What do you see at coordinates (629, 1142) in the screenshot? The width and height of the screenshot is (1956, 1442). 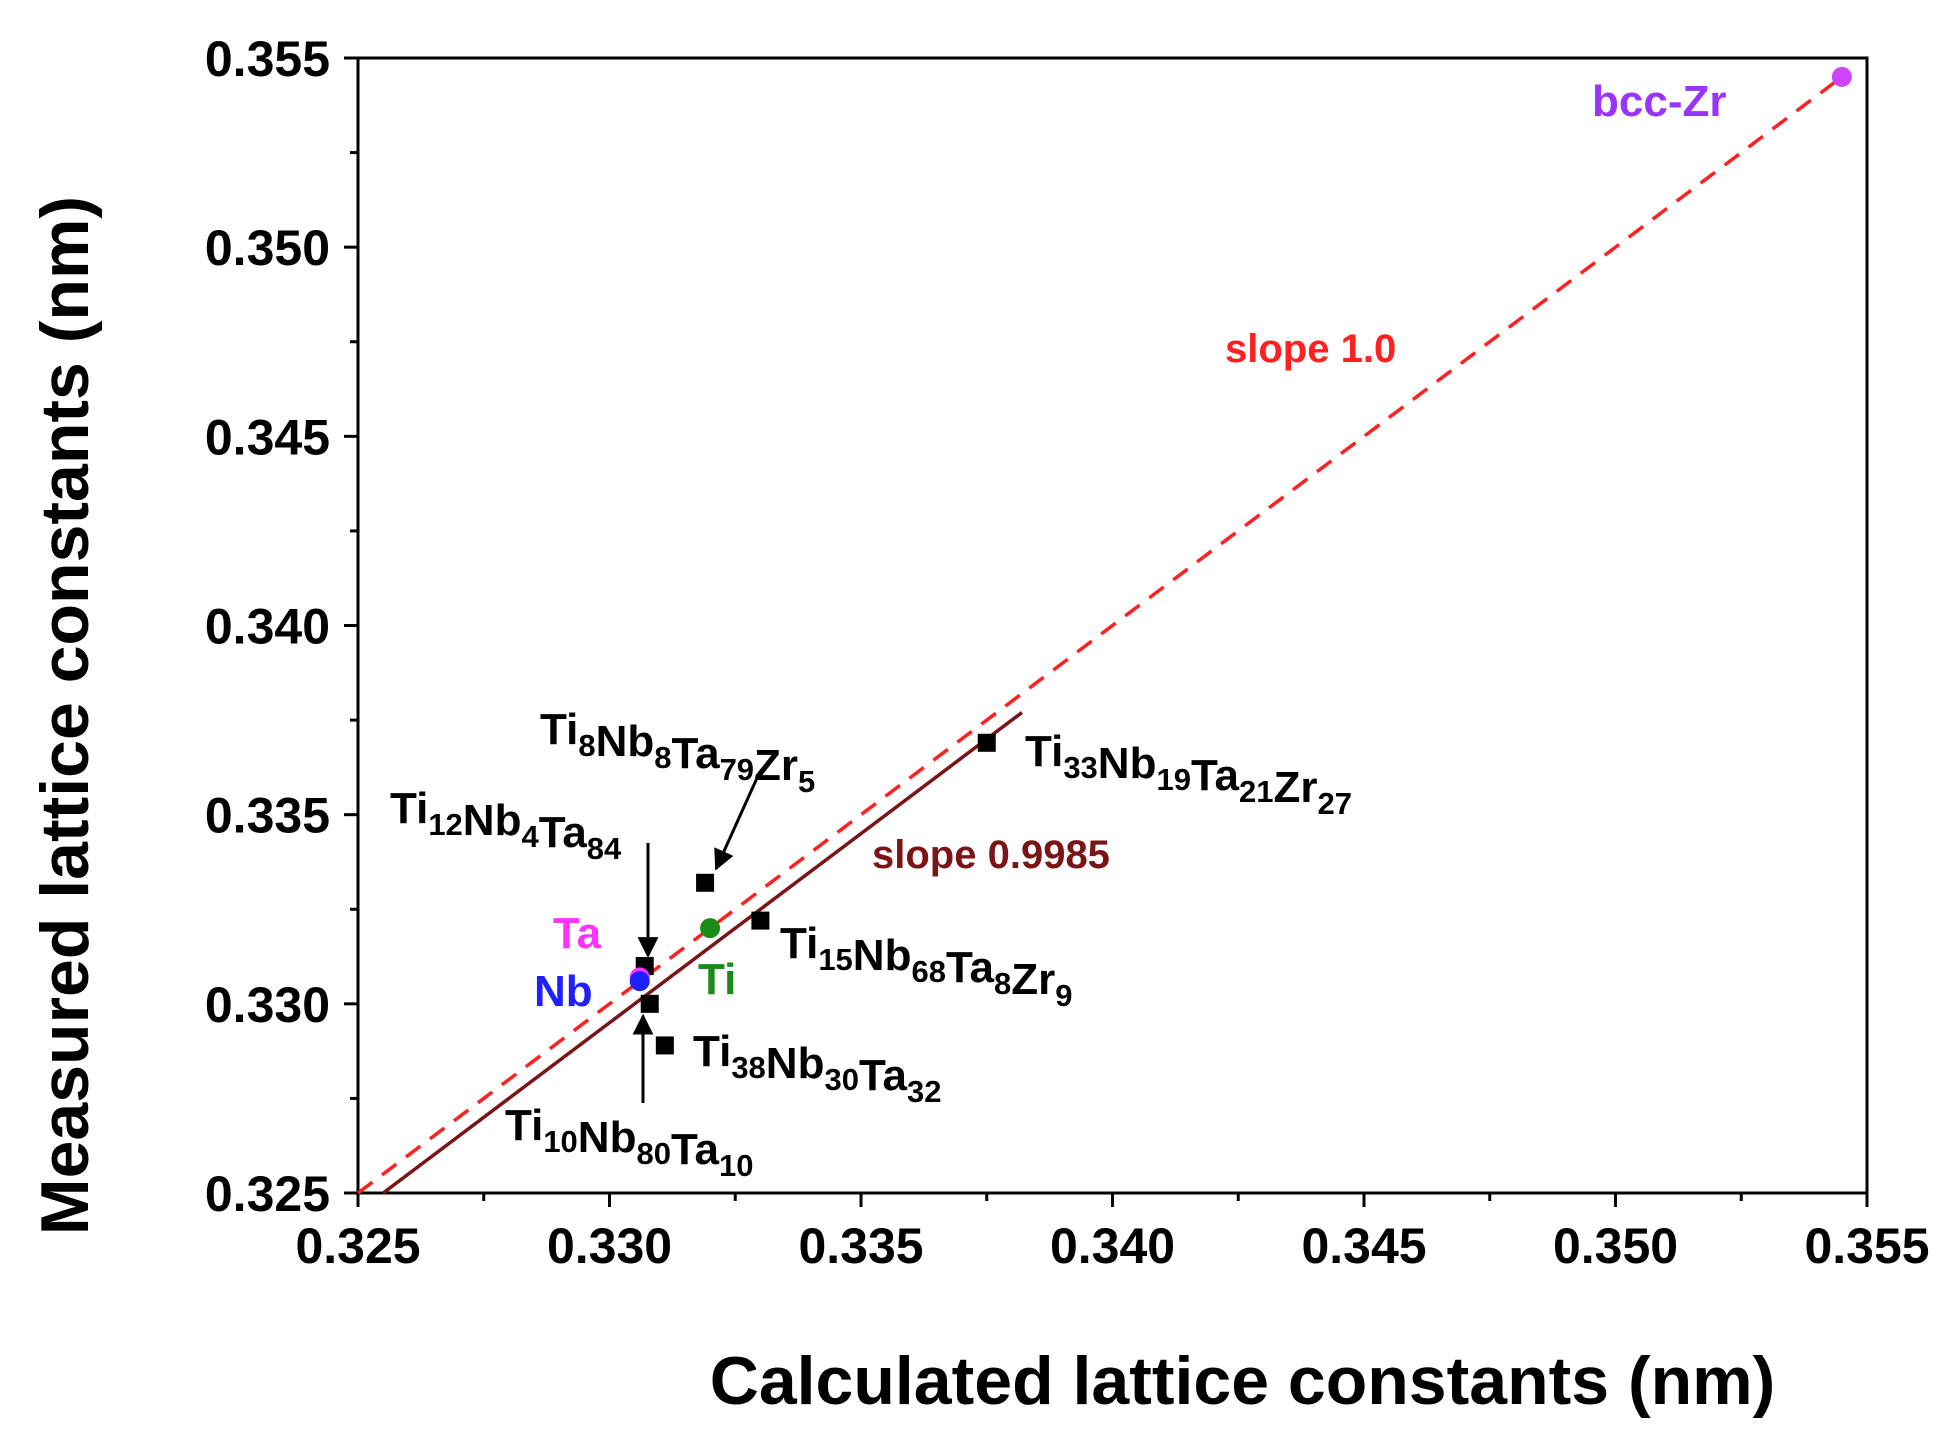 I see `alloy-label: Ti10Nb80Ta10` at bounding box center [629, 1142].